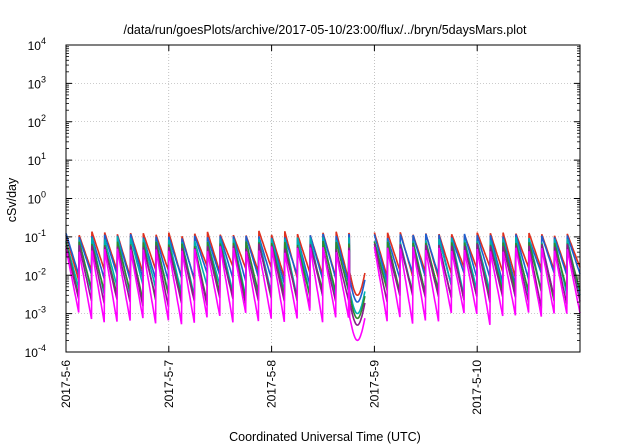 The width and height of the screenshot is (640, 448). I want to click on y-tick-label: 10², so click(37, 121).